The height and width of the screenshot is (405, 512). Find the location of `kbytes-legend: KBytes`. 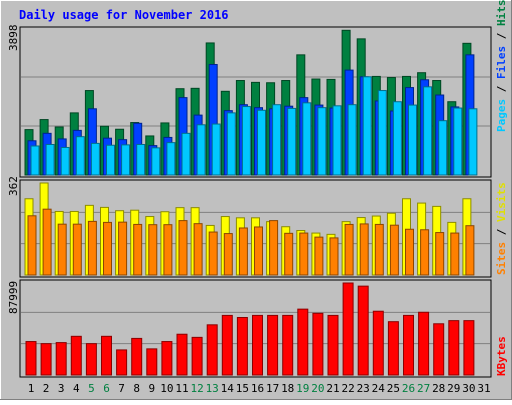

kbytes-legend: KBytes is located at coordinates (501, 356).